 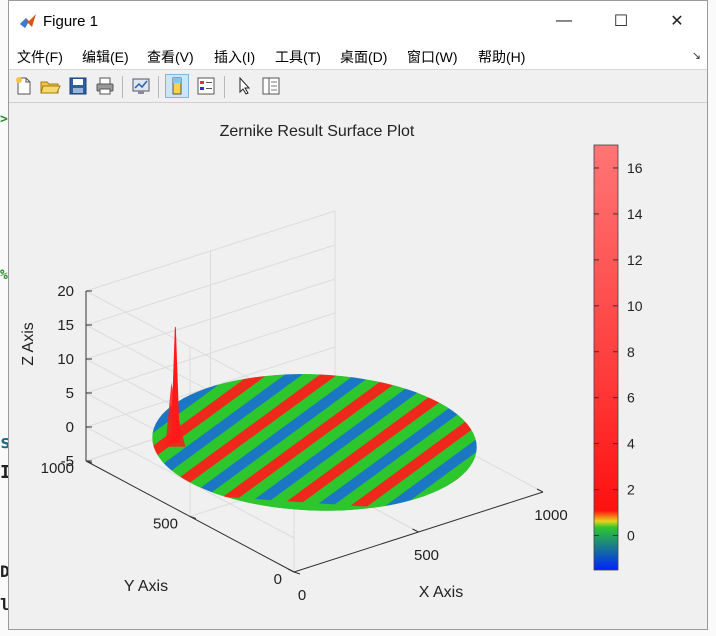 I want to click on menu-insert: 插入(I), so click(x=235, y=57).